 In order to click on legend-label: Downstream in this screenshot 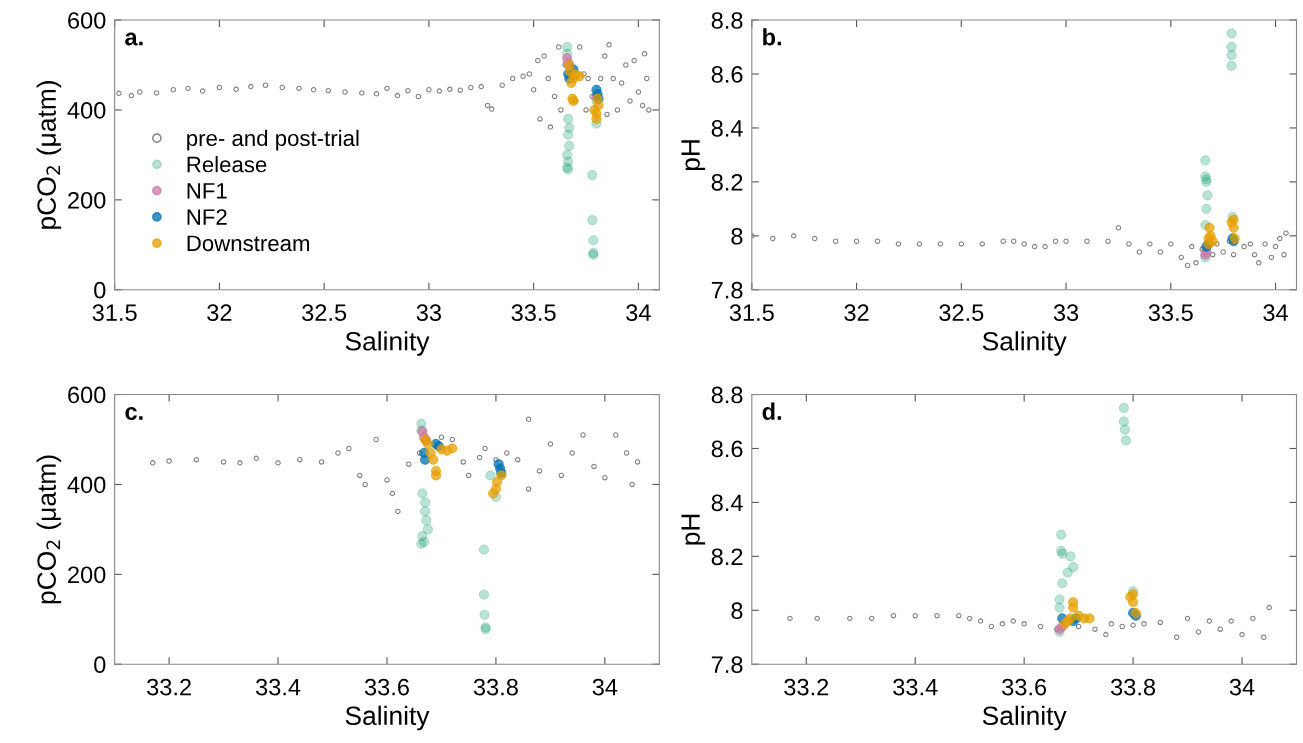, I will do `click(248, 243)`.